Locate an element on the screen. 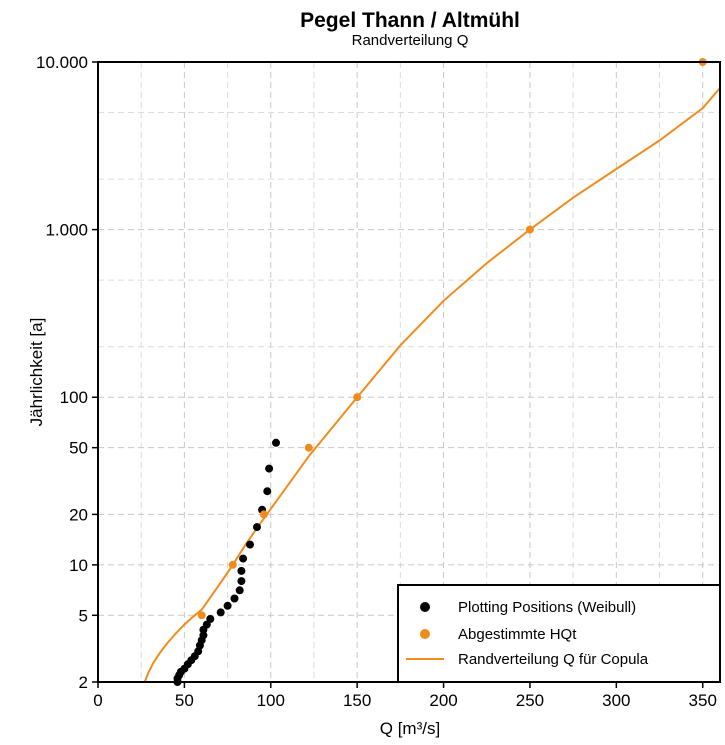 The height and width of the screenshot is (745, 725). y-axis-label: Jährlichkeit [a] is located at coordinates (36, 372).